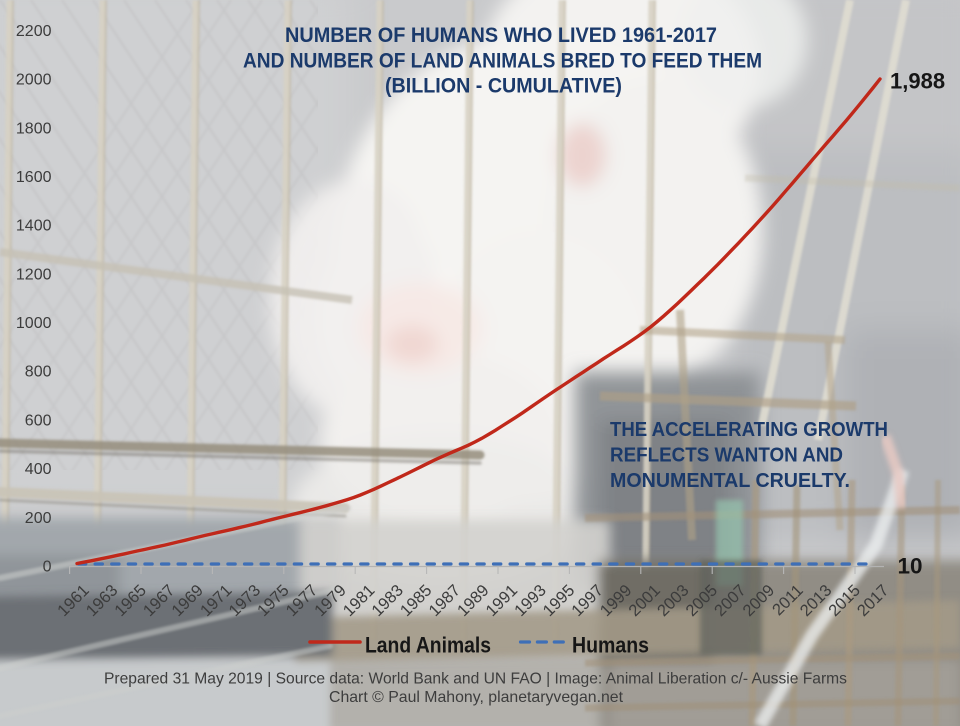  I want to click on svg-text: REFLECTS WANTON AND, so click(726, 456).